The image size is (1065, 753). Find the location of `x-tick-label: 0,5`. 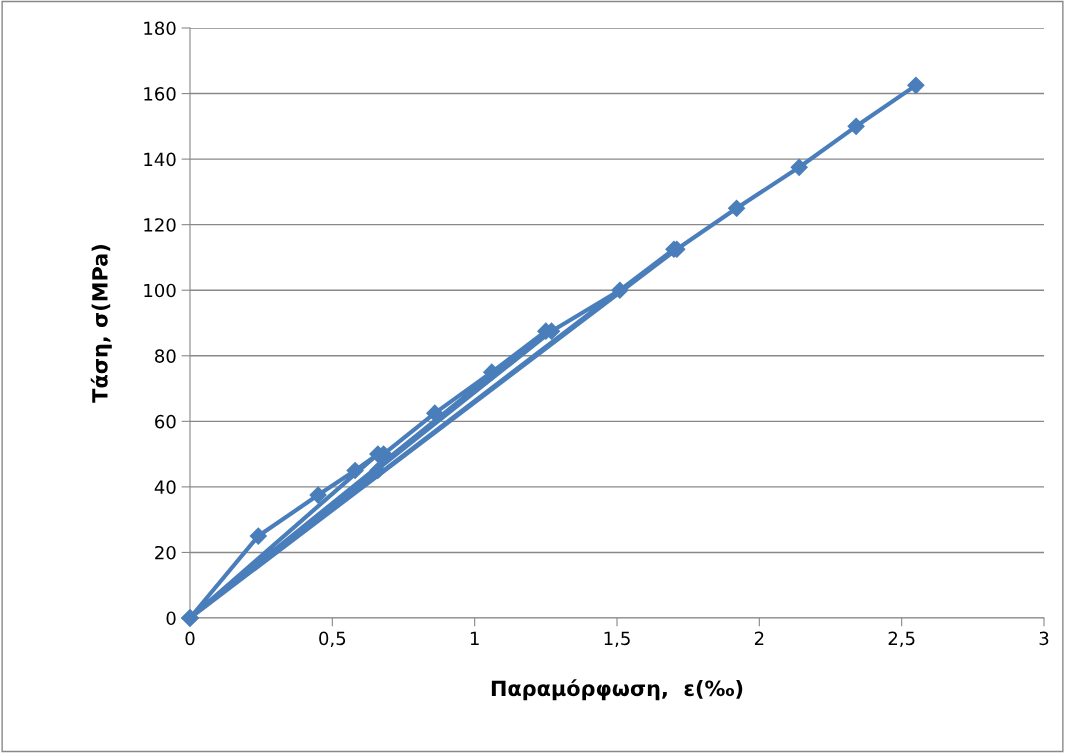

x-tick-label: 0,5 is located at coordinates (332, 639).